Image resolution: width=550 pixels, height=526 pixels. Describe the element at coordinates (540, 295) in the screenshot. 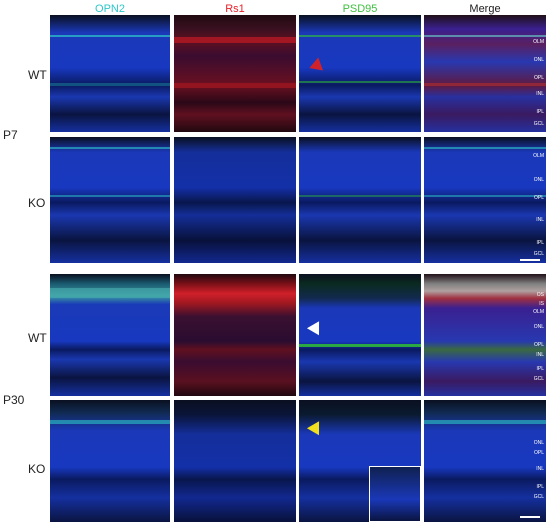

I see `layer-label: OS` at that location.